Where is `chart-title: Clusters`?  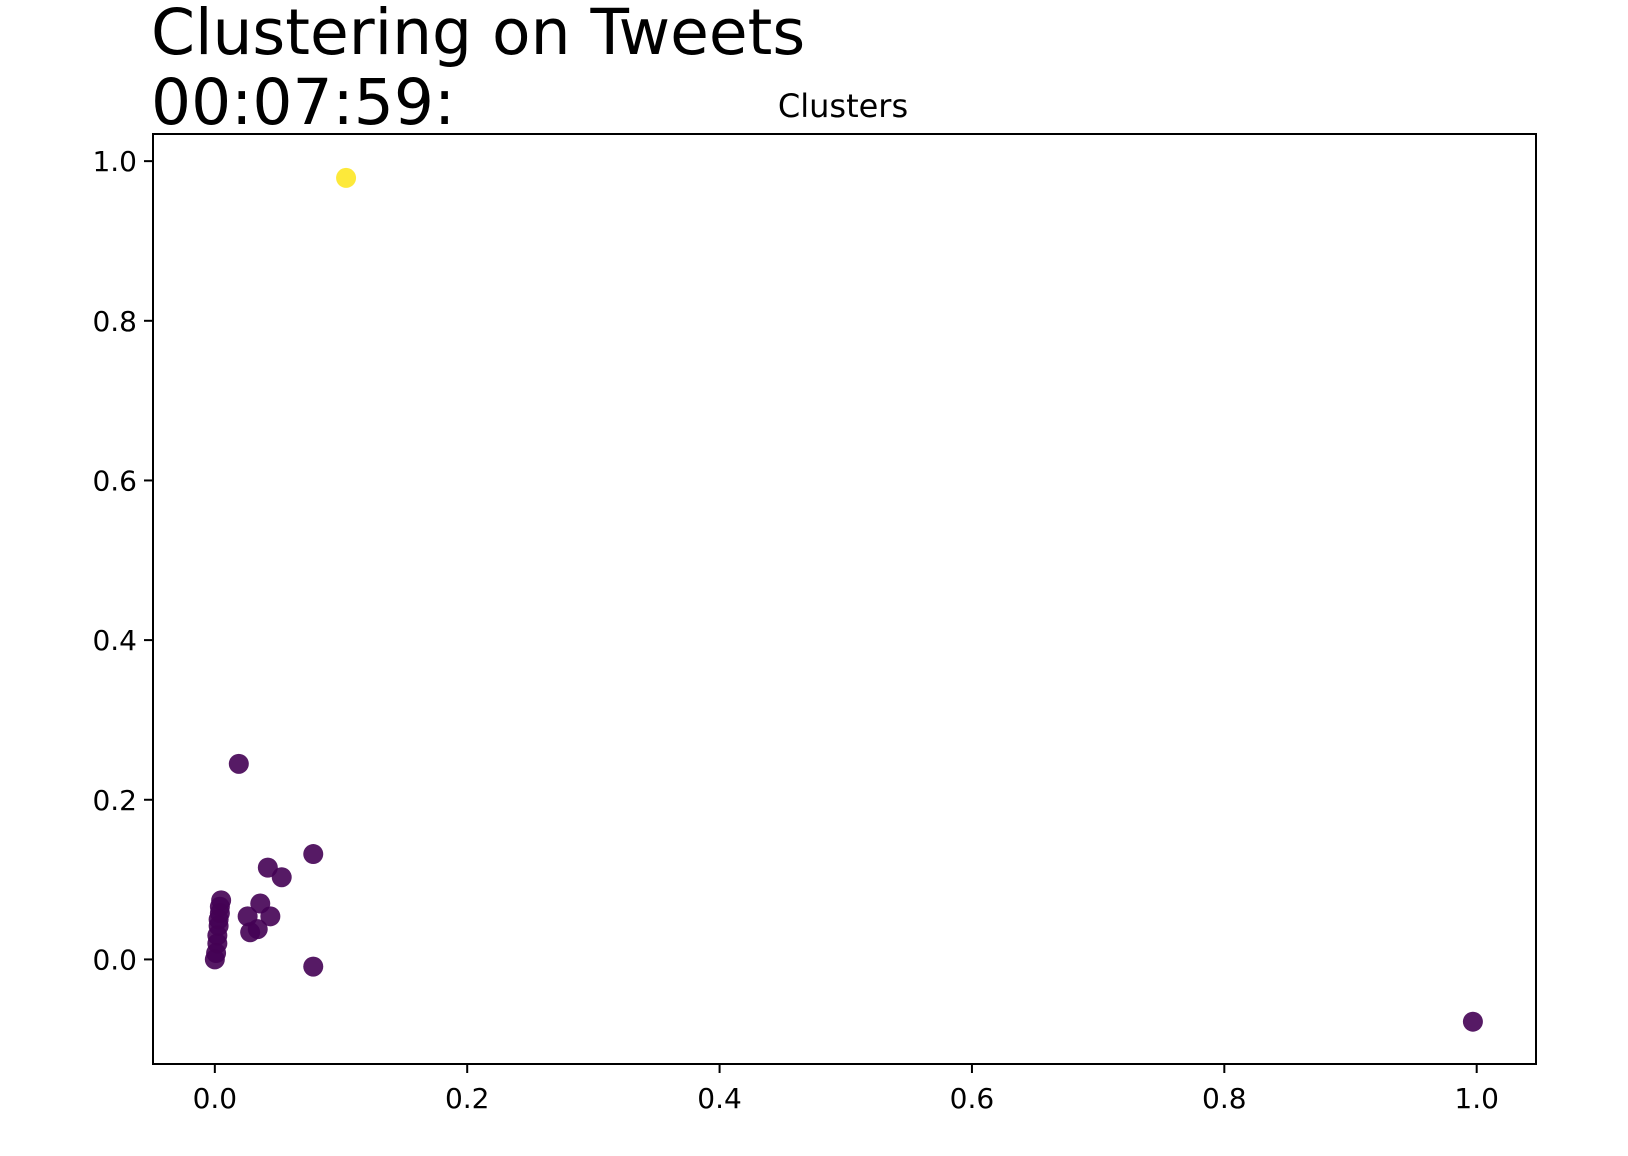
chart-title: Clusters is located at coordinates (843, 106).